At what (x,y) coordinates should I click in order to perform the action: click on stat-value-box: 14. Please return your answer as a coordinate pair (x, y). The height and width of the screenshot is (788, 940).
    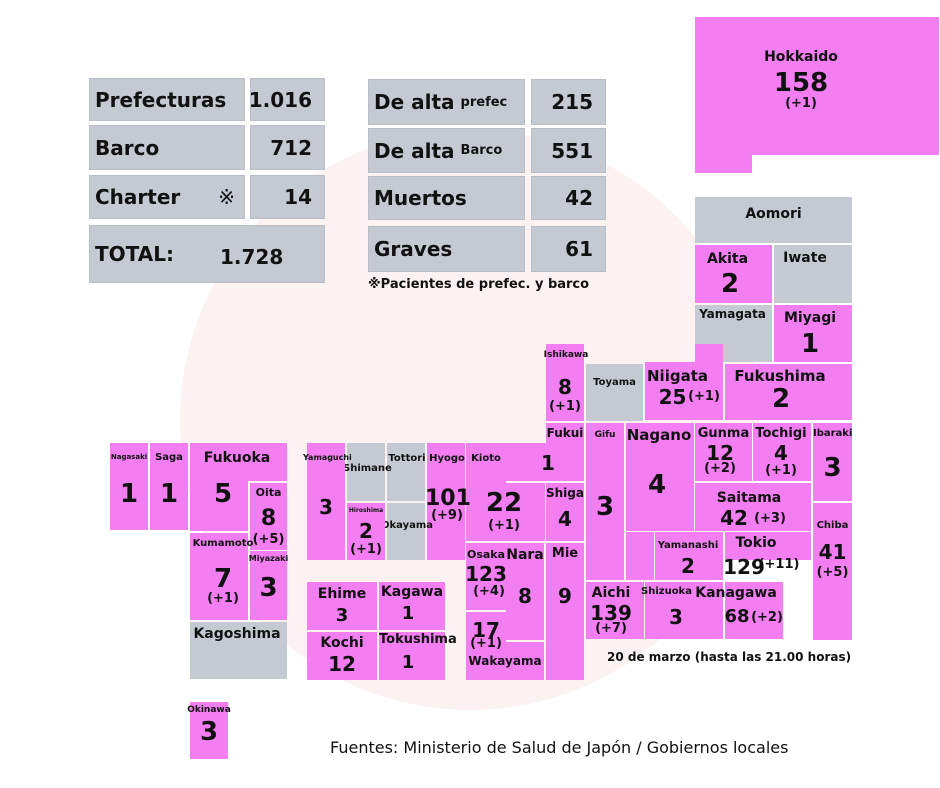
    Looking at the image, I should click on (287, 197).